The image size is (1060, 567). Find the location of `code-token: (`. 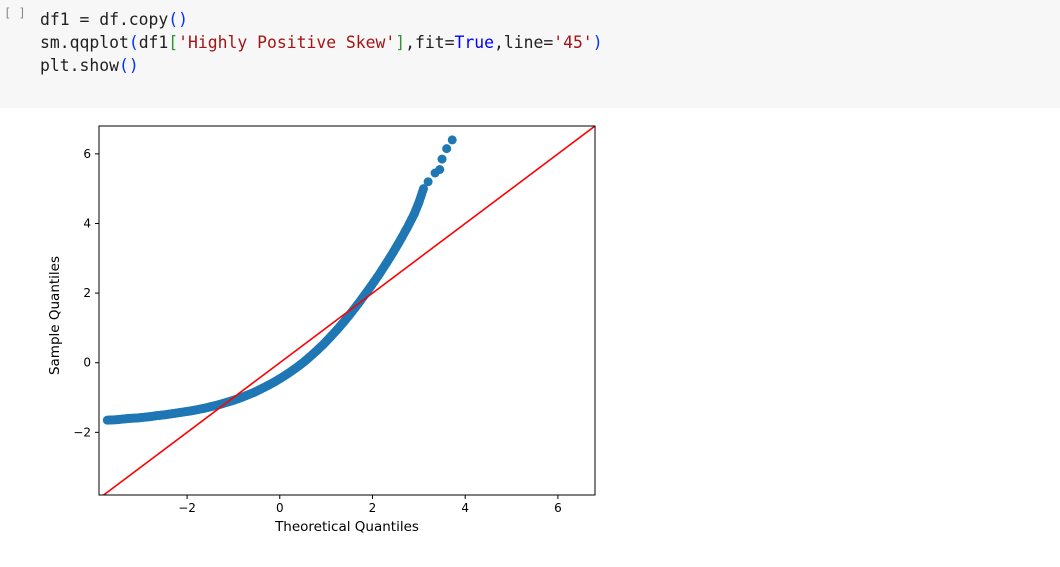

code-token: ( is located at coordinates (133, 42).